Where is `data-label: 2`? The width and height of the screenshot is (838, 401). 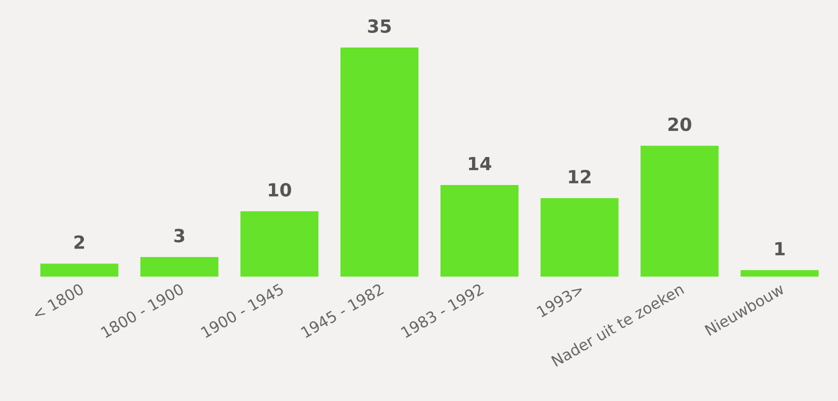
data-label: 2 is located at coordinates (79, 242).